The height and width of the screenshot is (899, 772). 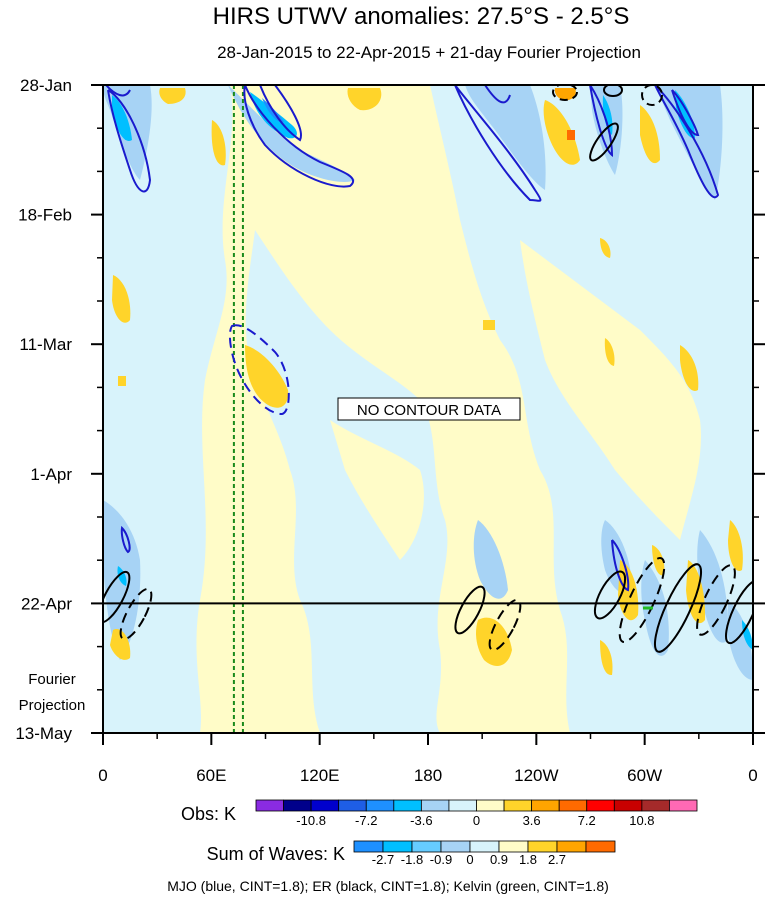 What do you see at coordinates (641, 820) in the screenshot?
I see `colorbar-tick-label: 10.8` at bounding box center [641, 820].